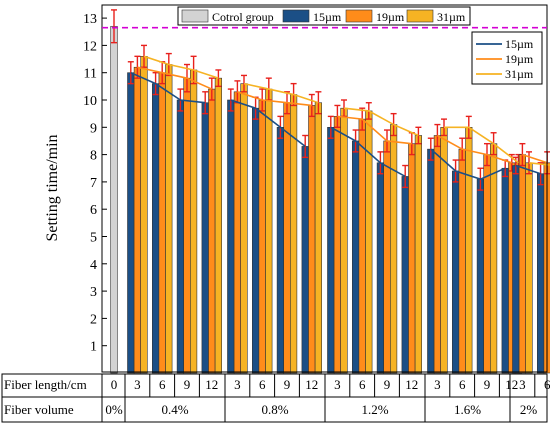 The image size is (550, 424). I want to click on y-tick-label: 3, so click(93, 292).